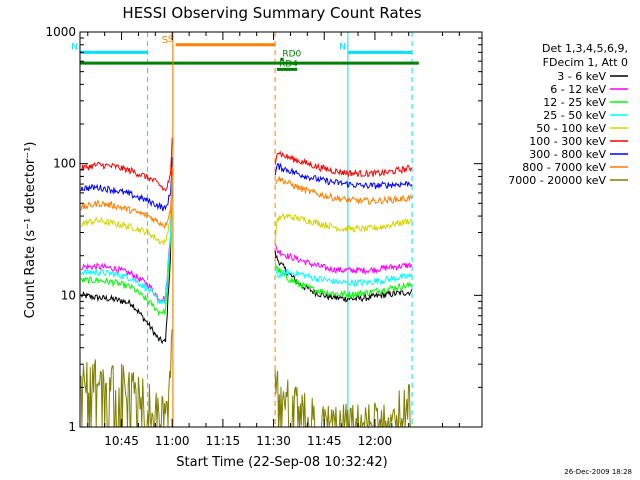 The width and height of the screenshot is (640, 480). Describe the element at coordinates (574, 102) in the screenshot. I see `legend-label-12-25-kev: 12 - 25 keV` at that location.